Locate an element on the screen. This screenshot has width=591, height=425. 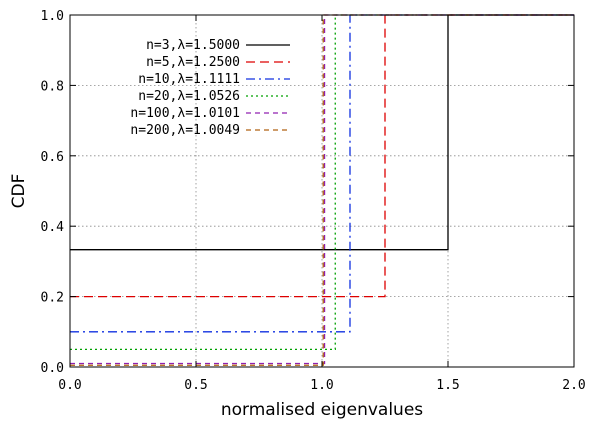
x-tick-label: 0.5 is located at coordinates (195, 385).